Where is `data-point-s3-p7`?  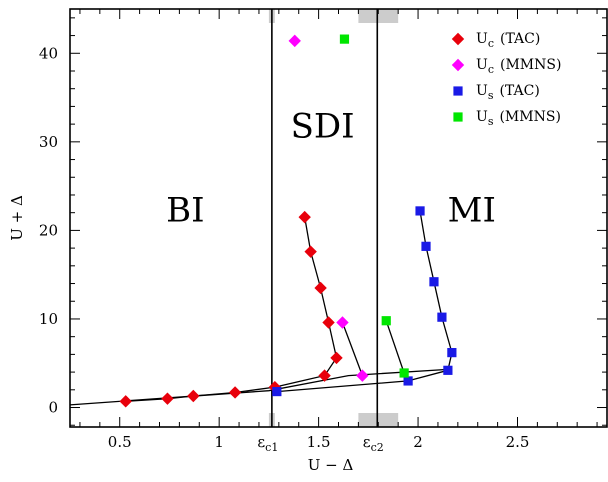 data-point-s3-p7 is located at coordinates (420, 211).